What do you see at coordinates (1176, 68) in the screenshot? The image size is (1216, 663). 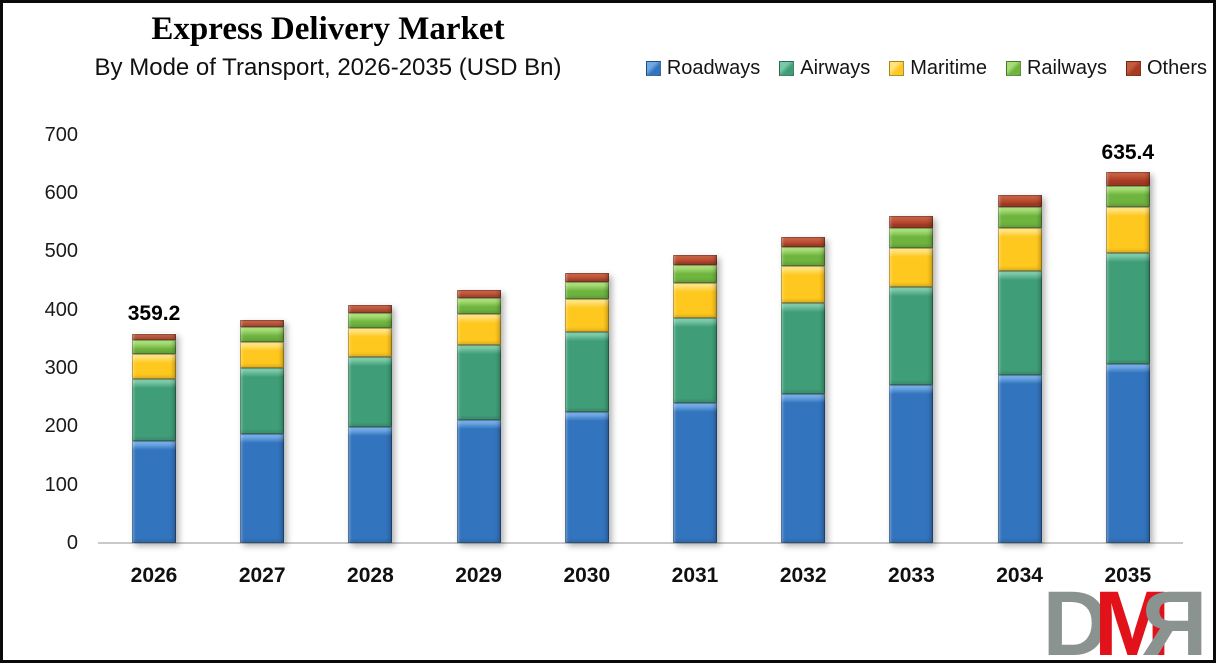 I see `legend-label: Others` at bounding box center [1176, 68].